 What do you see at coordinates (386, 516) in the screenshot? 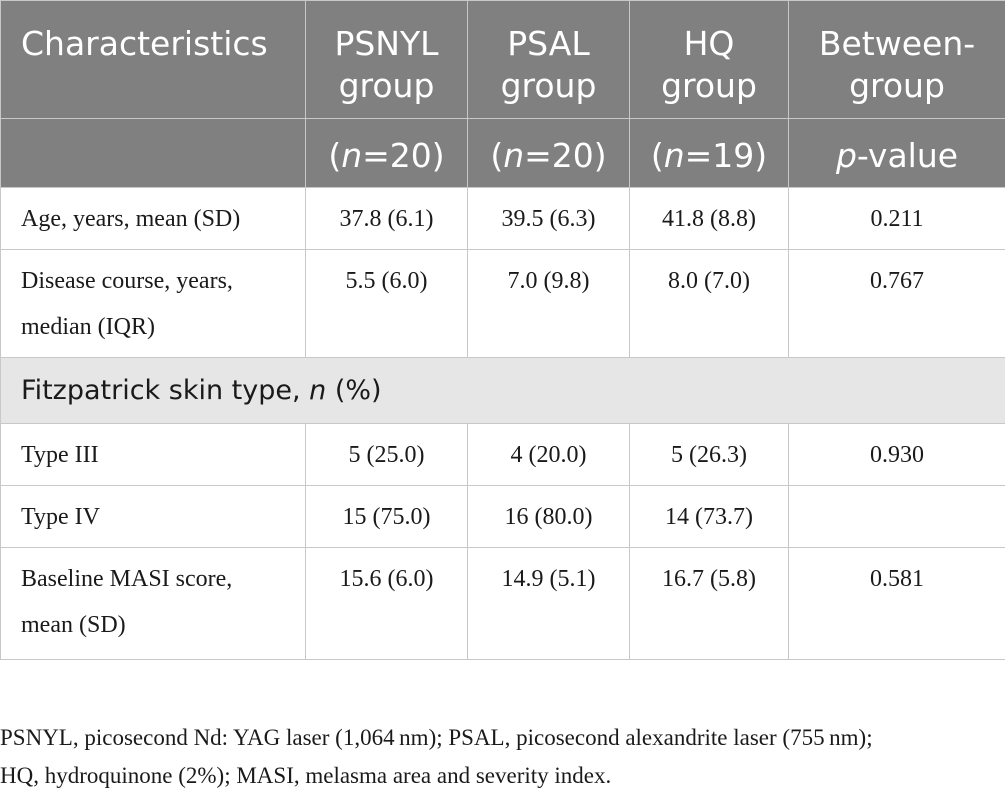
I see `psnyl-cell: 15 (75.0)` at bounding box center [386, 516].